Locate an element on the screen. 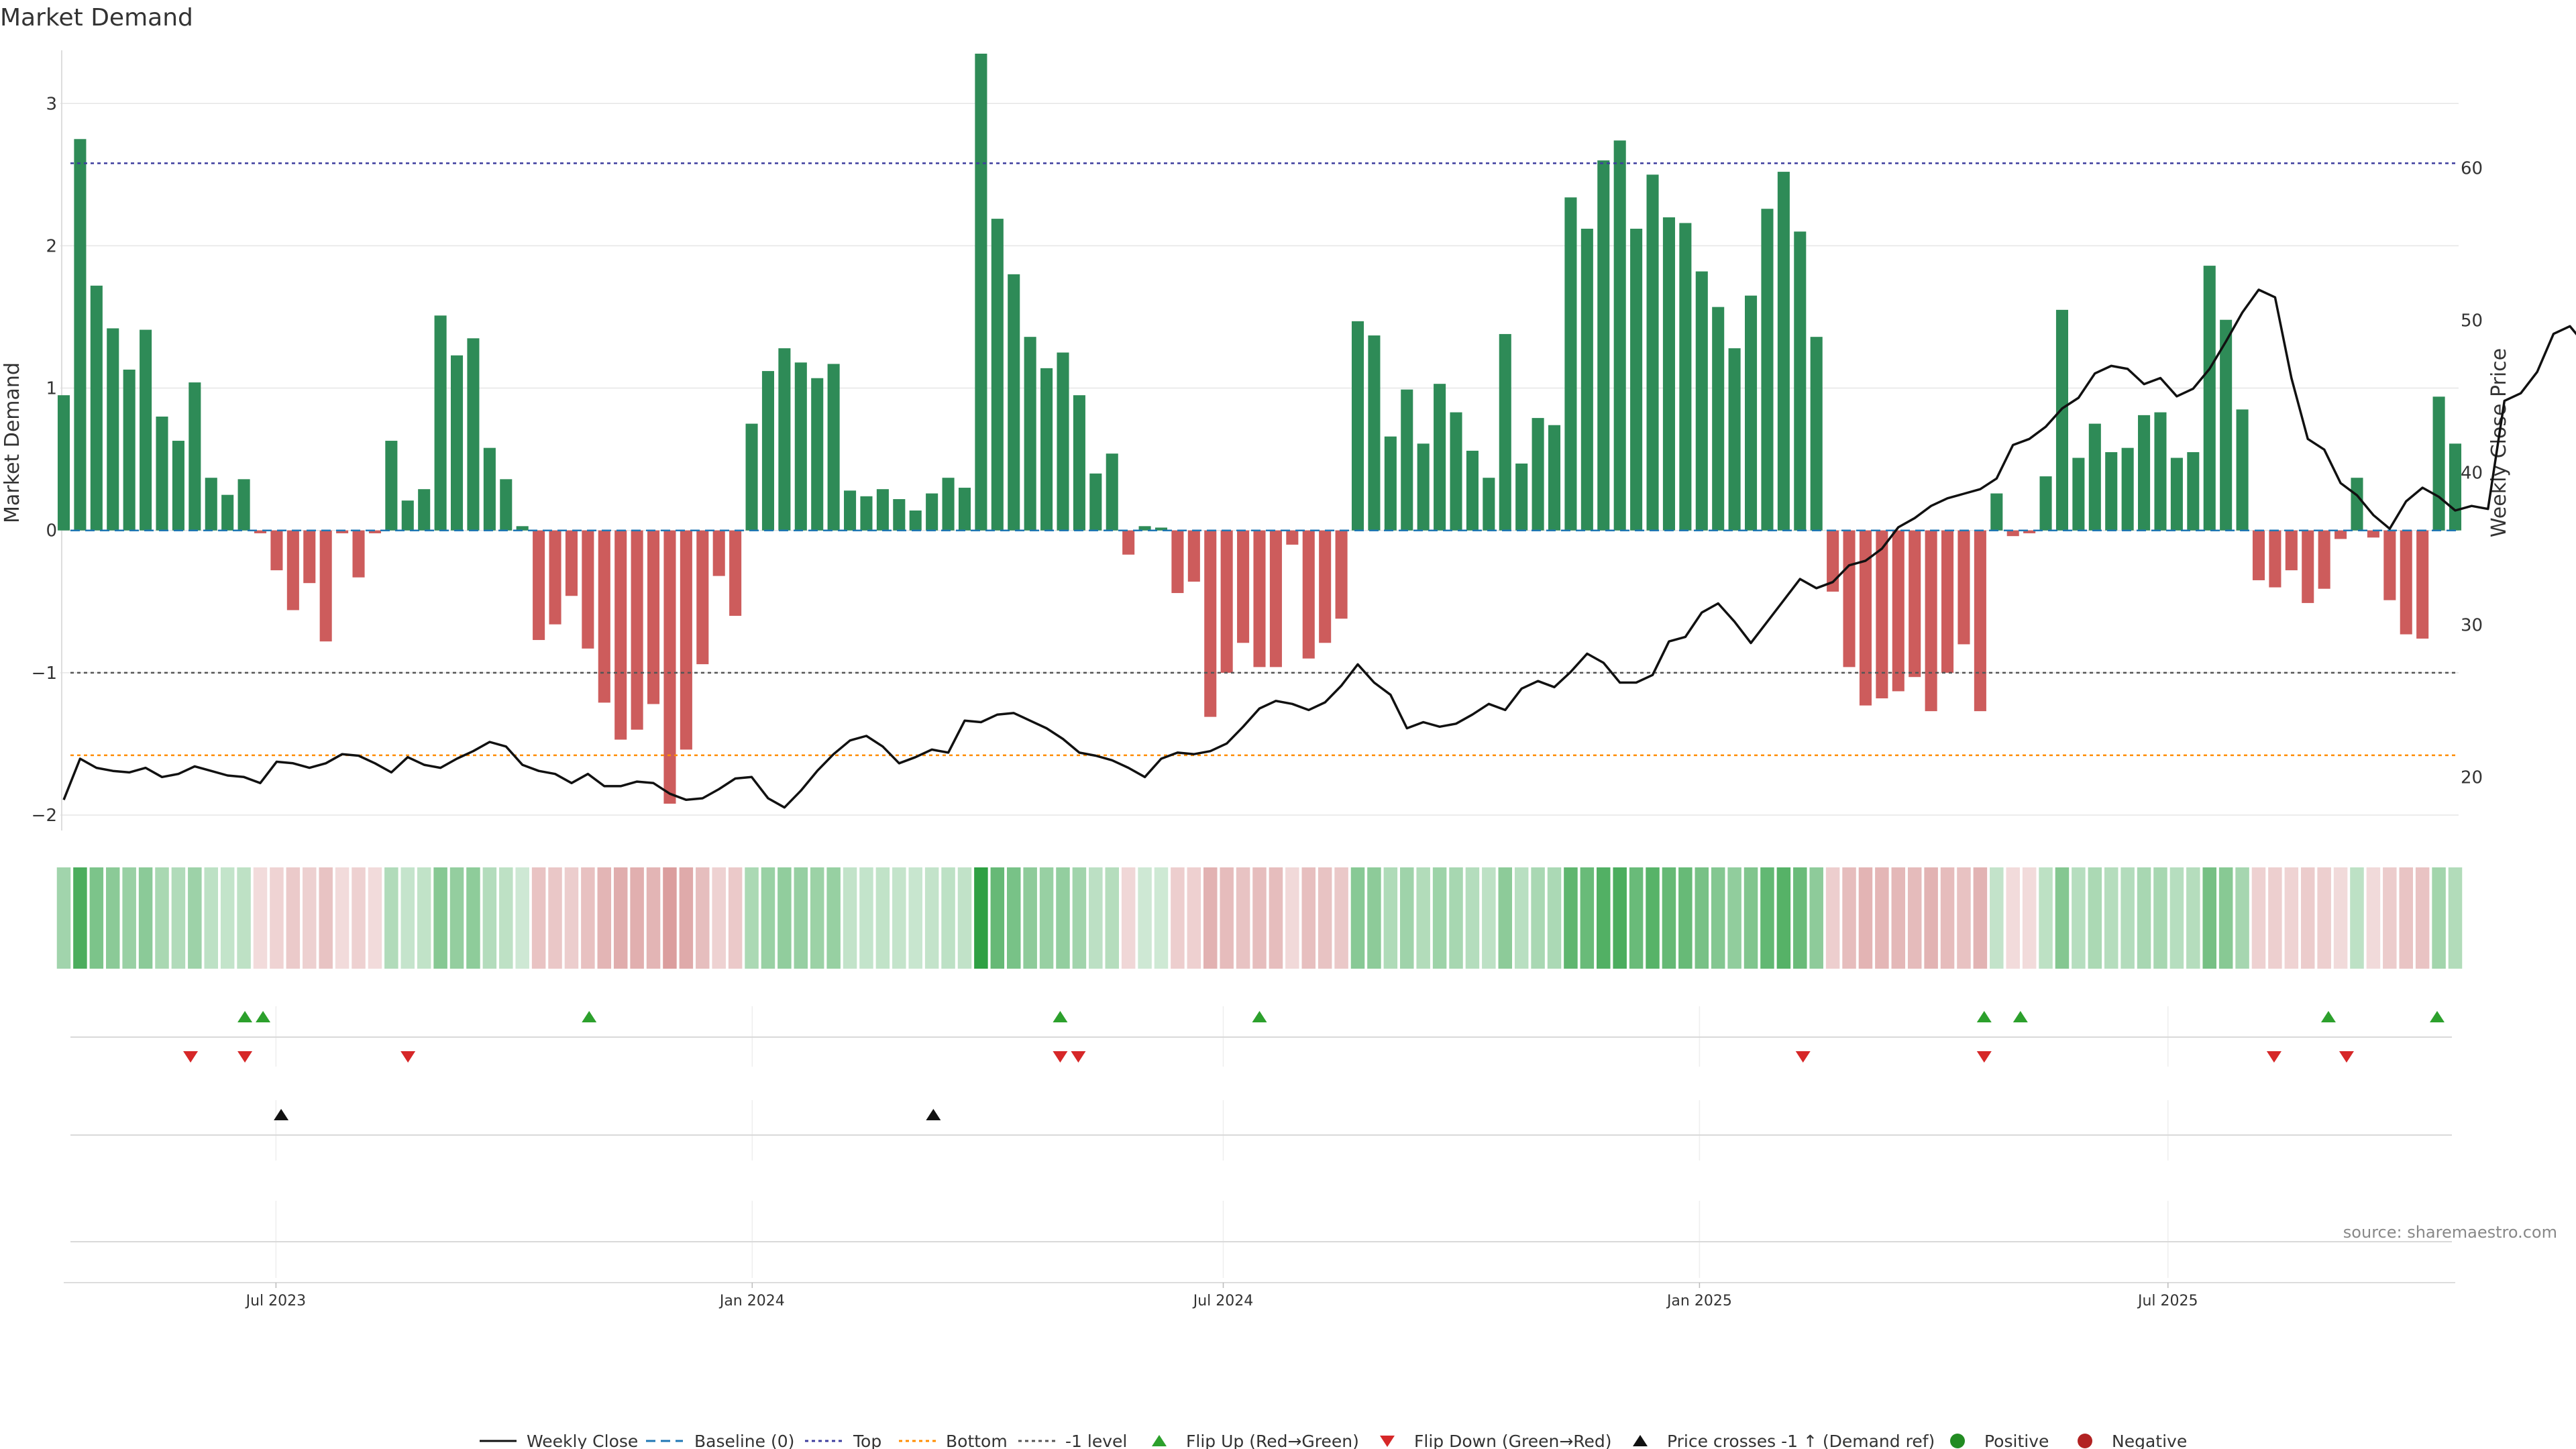 The height and width of the screenshot is (1449, 2576). y2-tick-label: 30 is located at coordinates (2472, 625).